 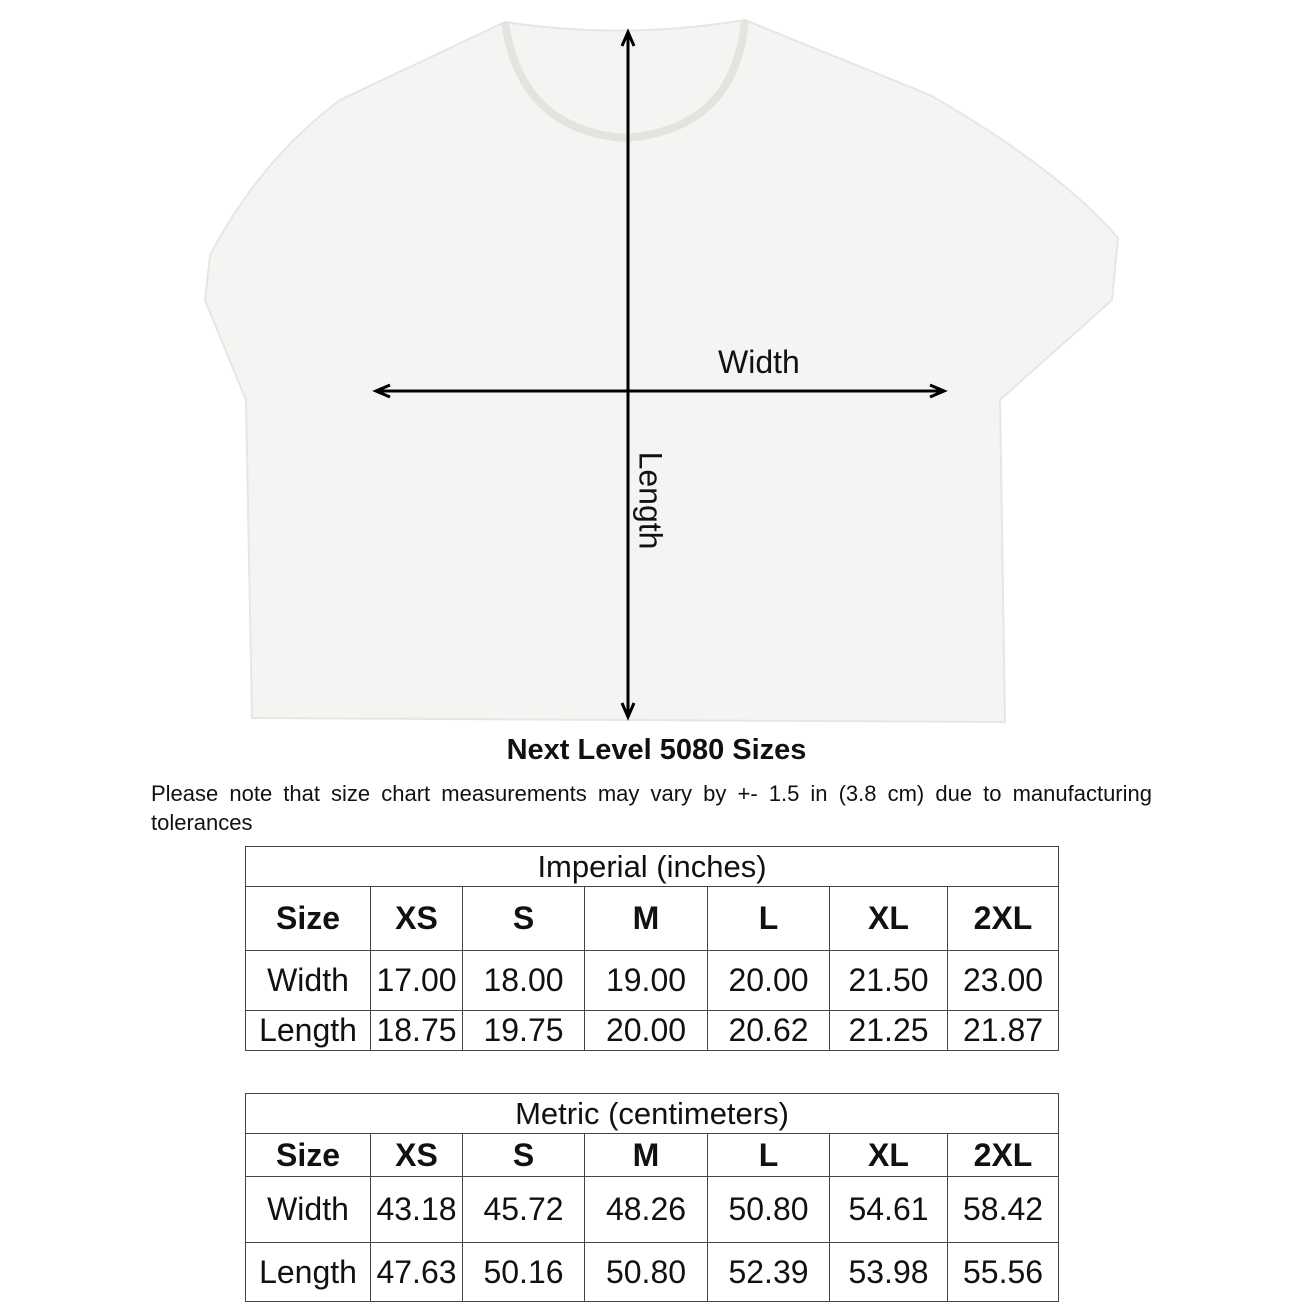 What do you see at coordinates (416, 1272) in the screenshot?
I see `cell: 47.63` at bounding box center [416, 1272].